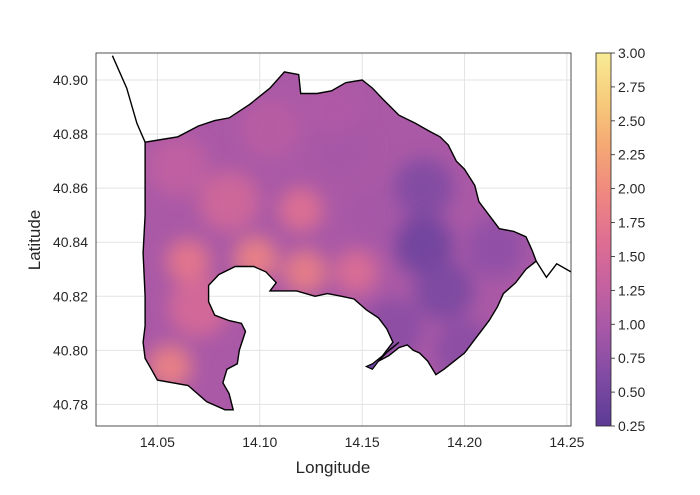 Image resolution: width=700 pixels, height=495 pixels. What do you see at coordinates (631, 324) in the screenshot?
I see `colorbar-tick-label: 1.00` at bounding box center [631, 324].